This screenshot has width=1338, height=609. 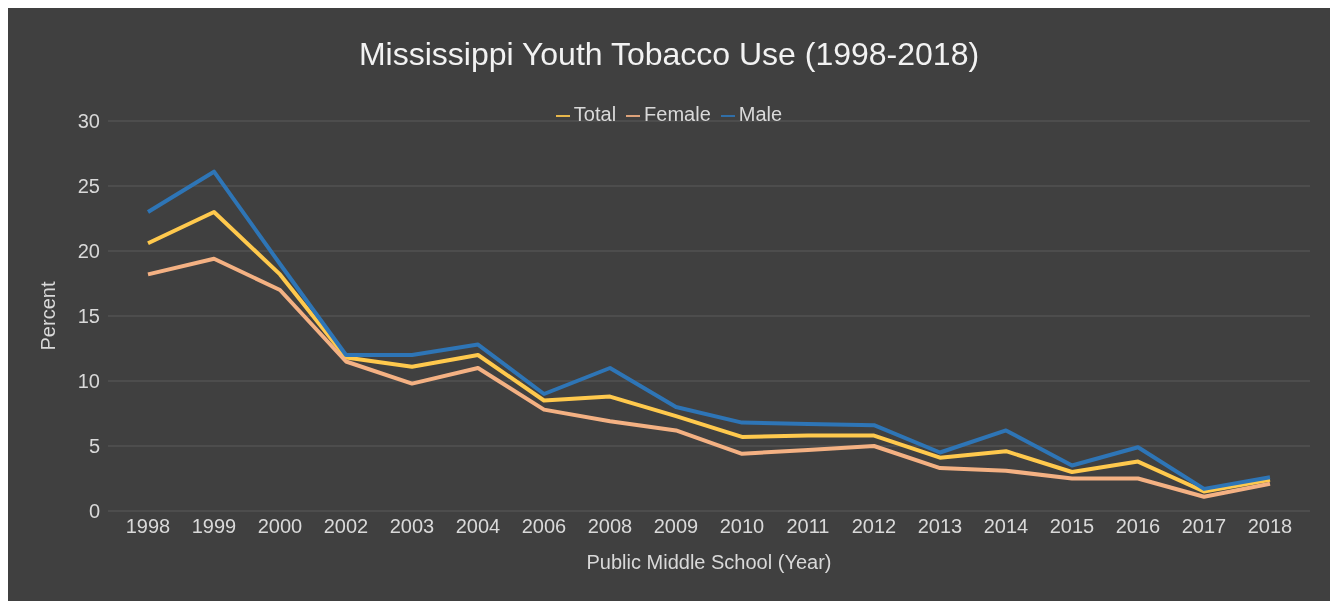 I want to click on legend-label: Total, so click(x=595, y=114).